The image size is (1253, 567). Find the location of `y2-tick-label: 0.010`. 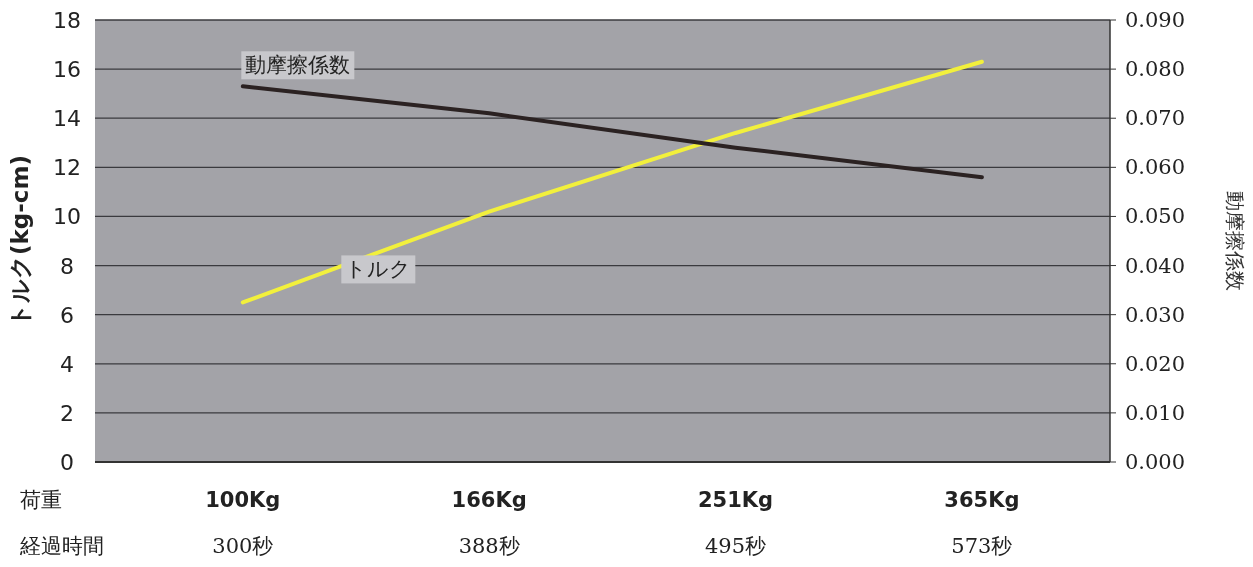

y2-tick-label: 0.010 is located at coordinates (1155, 412).